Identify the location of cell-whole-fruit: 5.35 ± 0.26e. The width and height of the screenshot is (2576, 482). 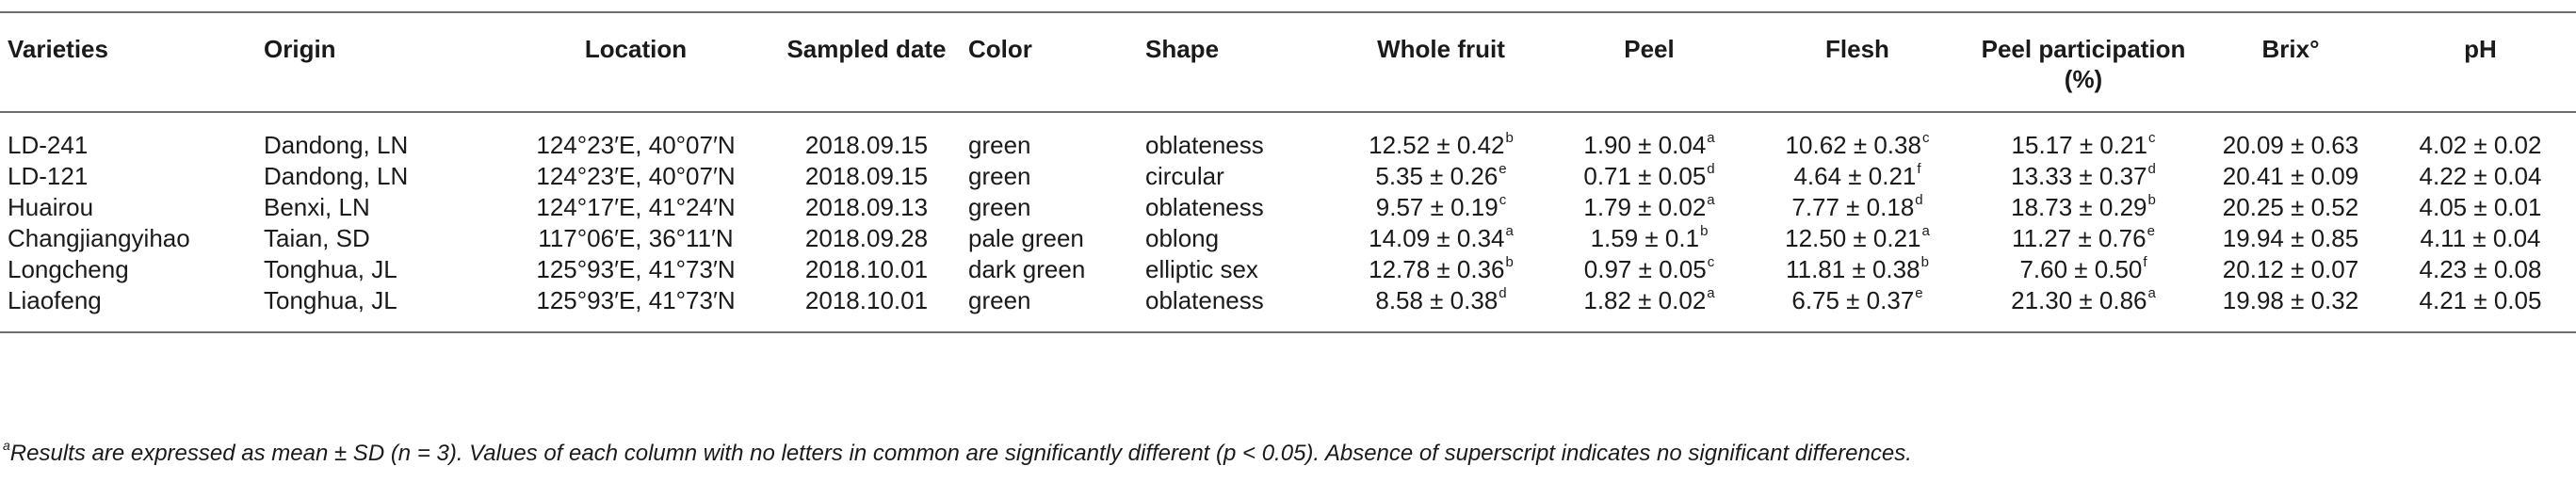
(1441, 176).